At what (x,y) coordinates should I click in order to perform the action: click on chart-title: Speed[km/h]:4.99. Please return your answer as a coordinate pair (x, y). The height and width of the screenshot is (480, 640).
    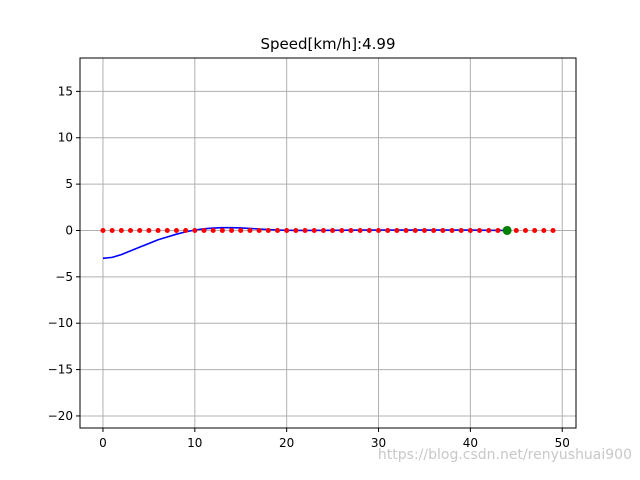
    Looking at the image, I should click on (327, 44).